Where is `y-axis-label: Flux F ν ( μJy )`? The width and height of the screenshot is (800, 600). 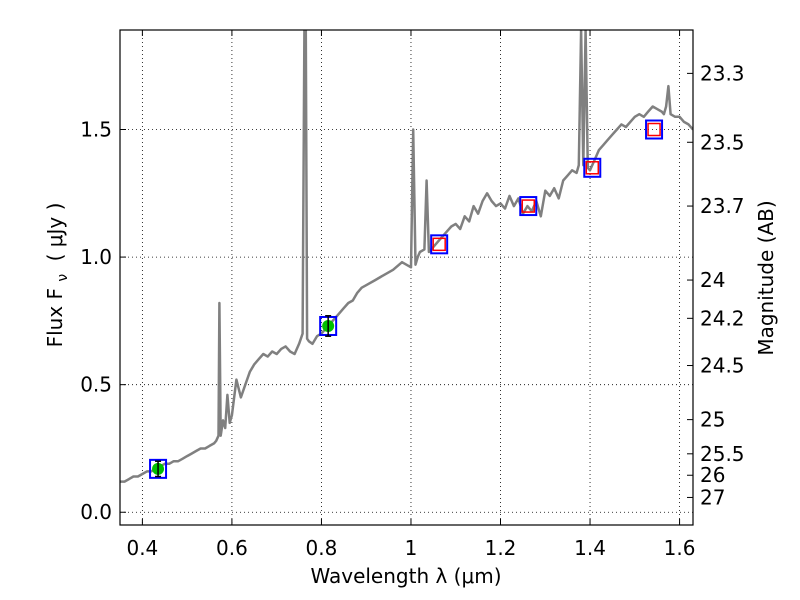 y-axis-label: Flux F ν ( μJy ) is located at coordinates (57, 275).